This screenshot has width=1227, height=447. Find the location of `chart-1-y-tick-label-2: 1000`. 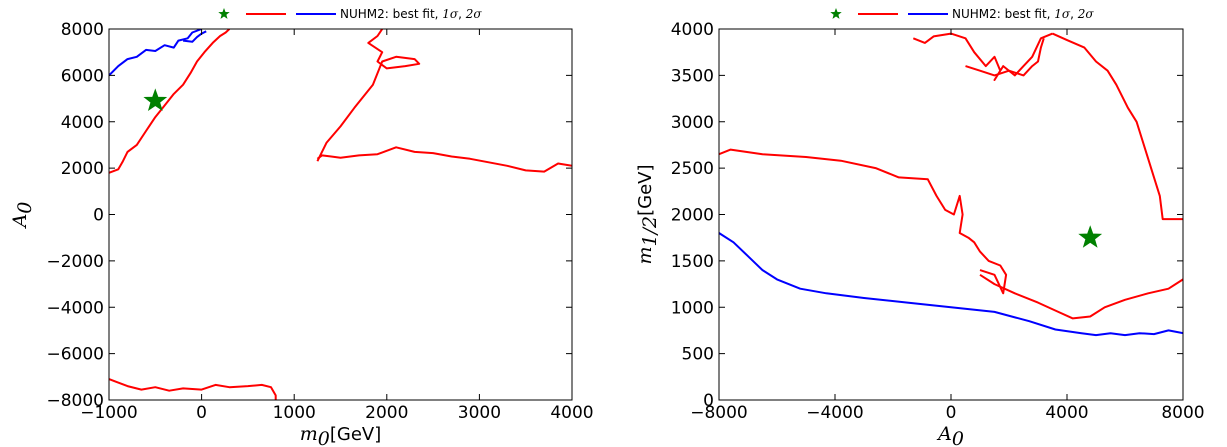

chart-1-y-tick-label-2: 1000 is located at coordinates (692, 308).